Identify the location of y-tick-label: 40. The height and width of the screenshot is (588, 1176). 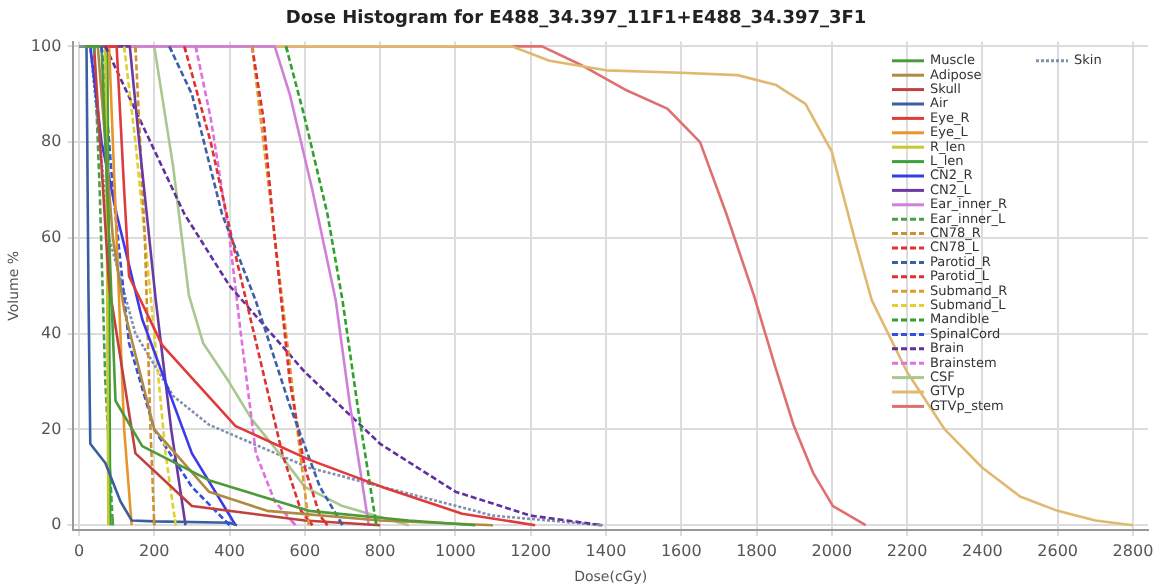
(51, 332).